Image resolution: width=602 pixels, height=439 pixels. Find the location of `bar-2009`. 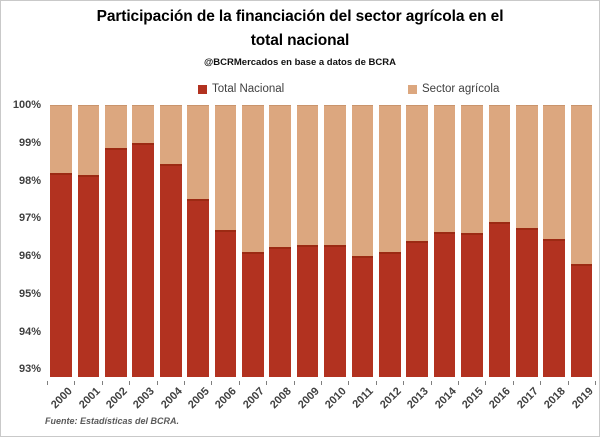

bar-2009 is located at coordinates (307, 241).